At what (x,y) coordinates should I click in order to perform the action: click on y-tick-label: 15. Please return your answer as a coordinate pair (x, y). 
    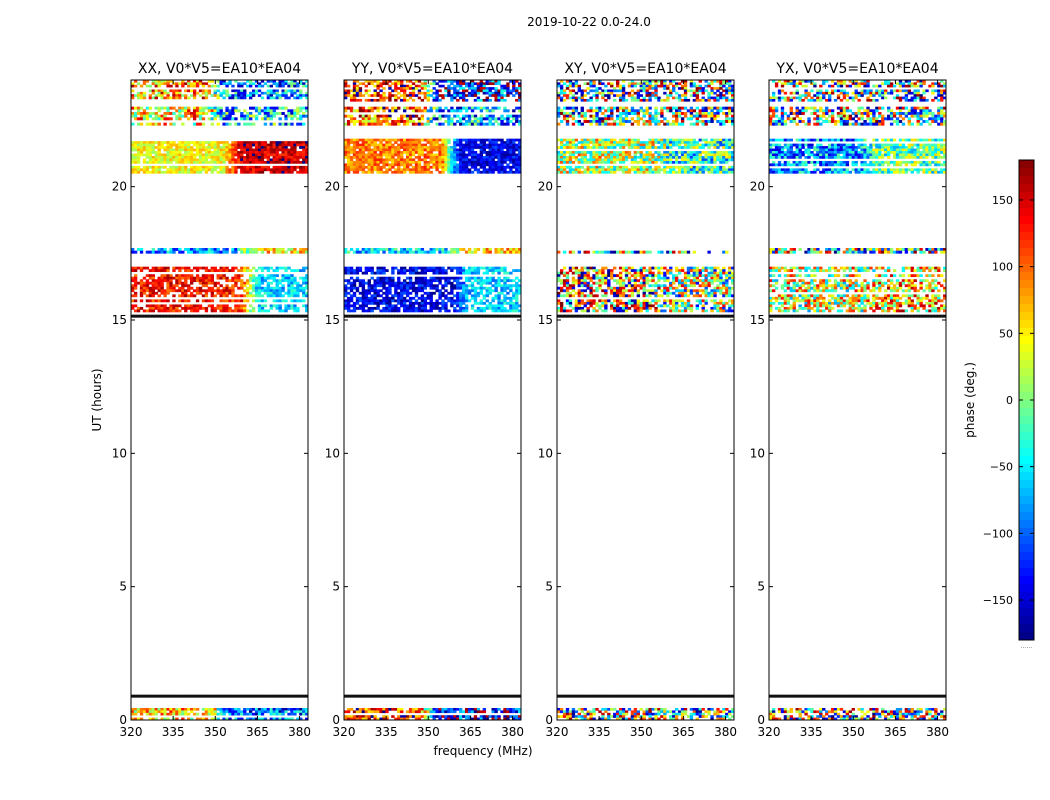
    Looking at the image, I should click on (119, 320).